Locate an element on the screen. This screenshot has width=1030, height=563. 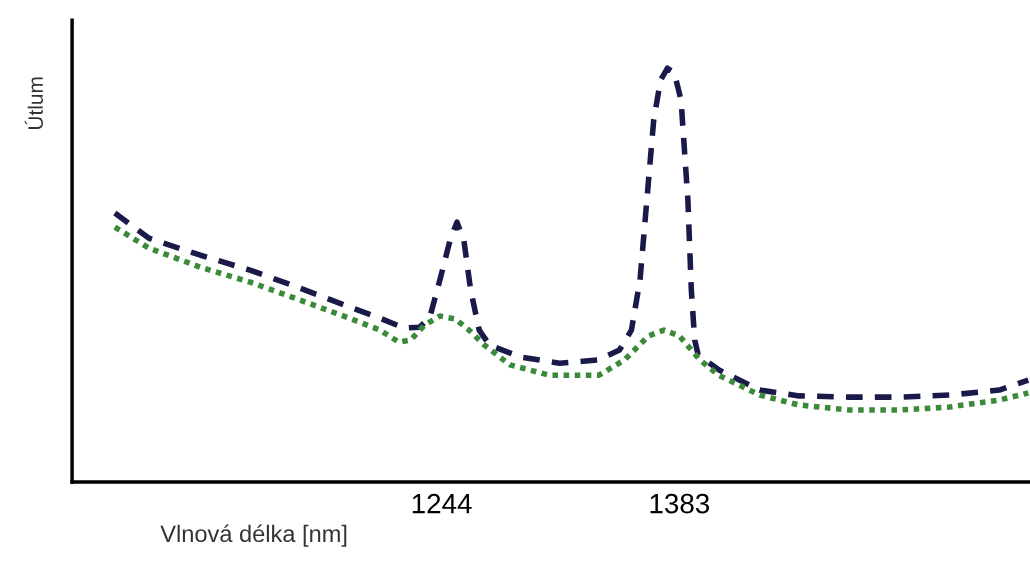
x-tick-label: 1244 is located at coordinates (442, 503).